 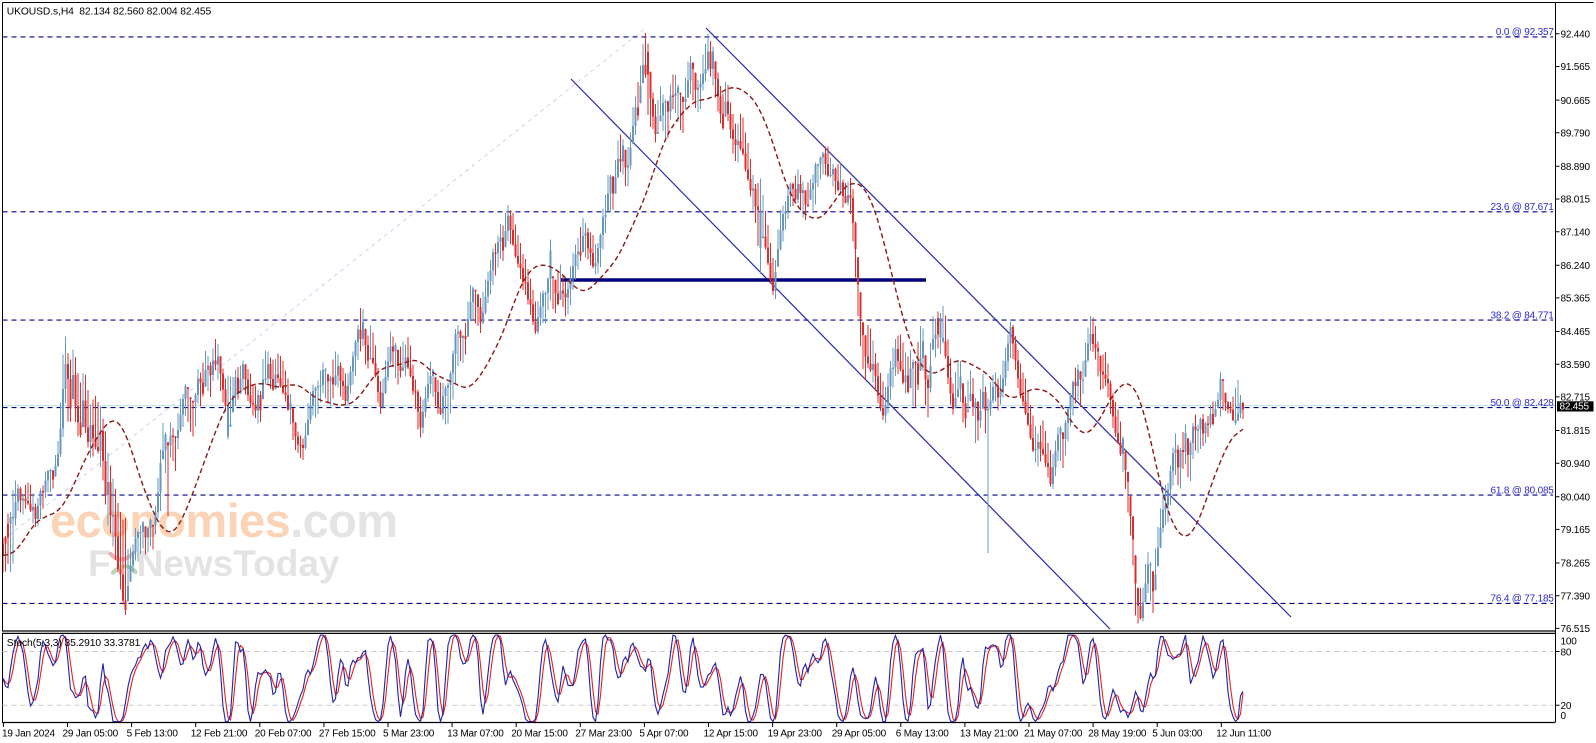 What do you see at coordinates (1569, 641) in the screenshot?
I see `svg-text: 100` at bounding box center [1569, 641].